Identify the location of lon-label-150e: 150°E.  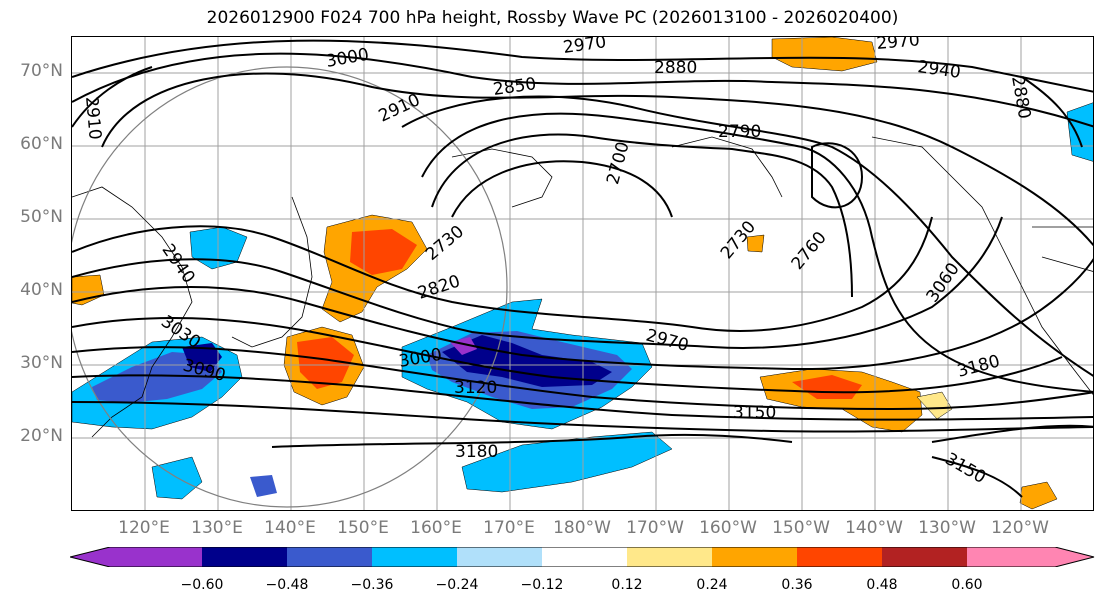
(363, 528).